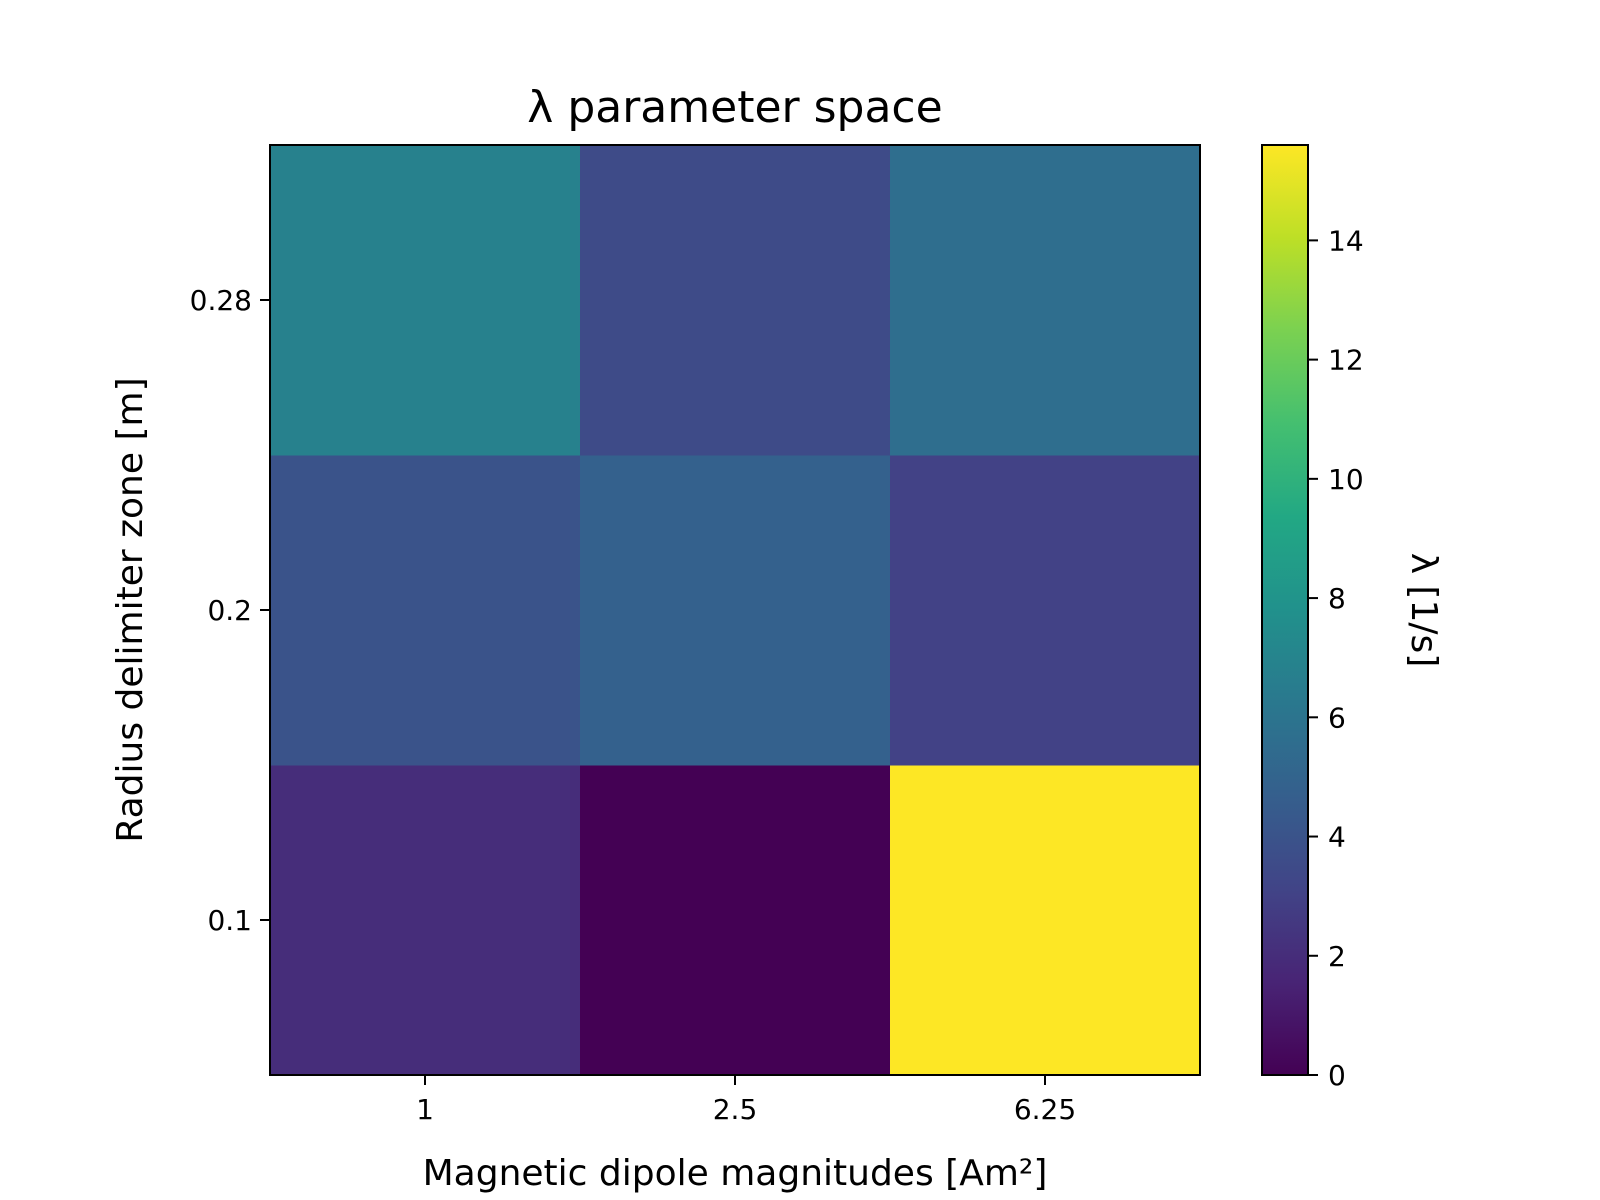 This screenshot has width=1600, height=1200. Describe the element at coordinates (1337, 717) in the screenshot. I see `colorbar-tick-label: 6` at that location.